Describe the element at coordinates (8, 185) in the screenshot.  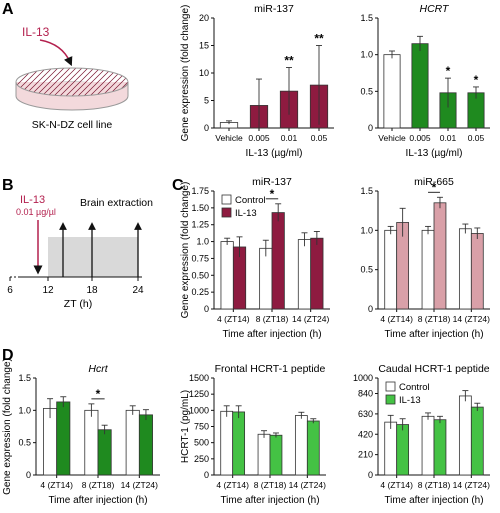
I see `panel-label-b: B` at that location.